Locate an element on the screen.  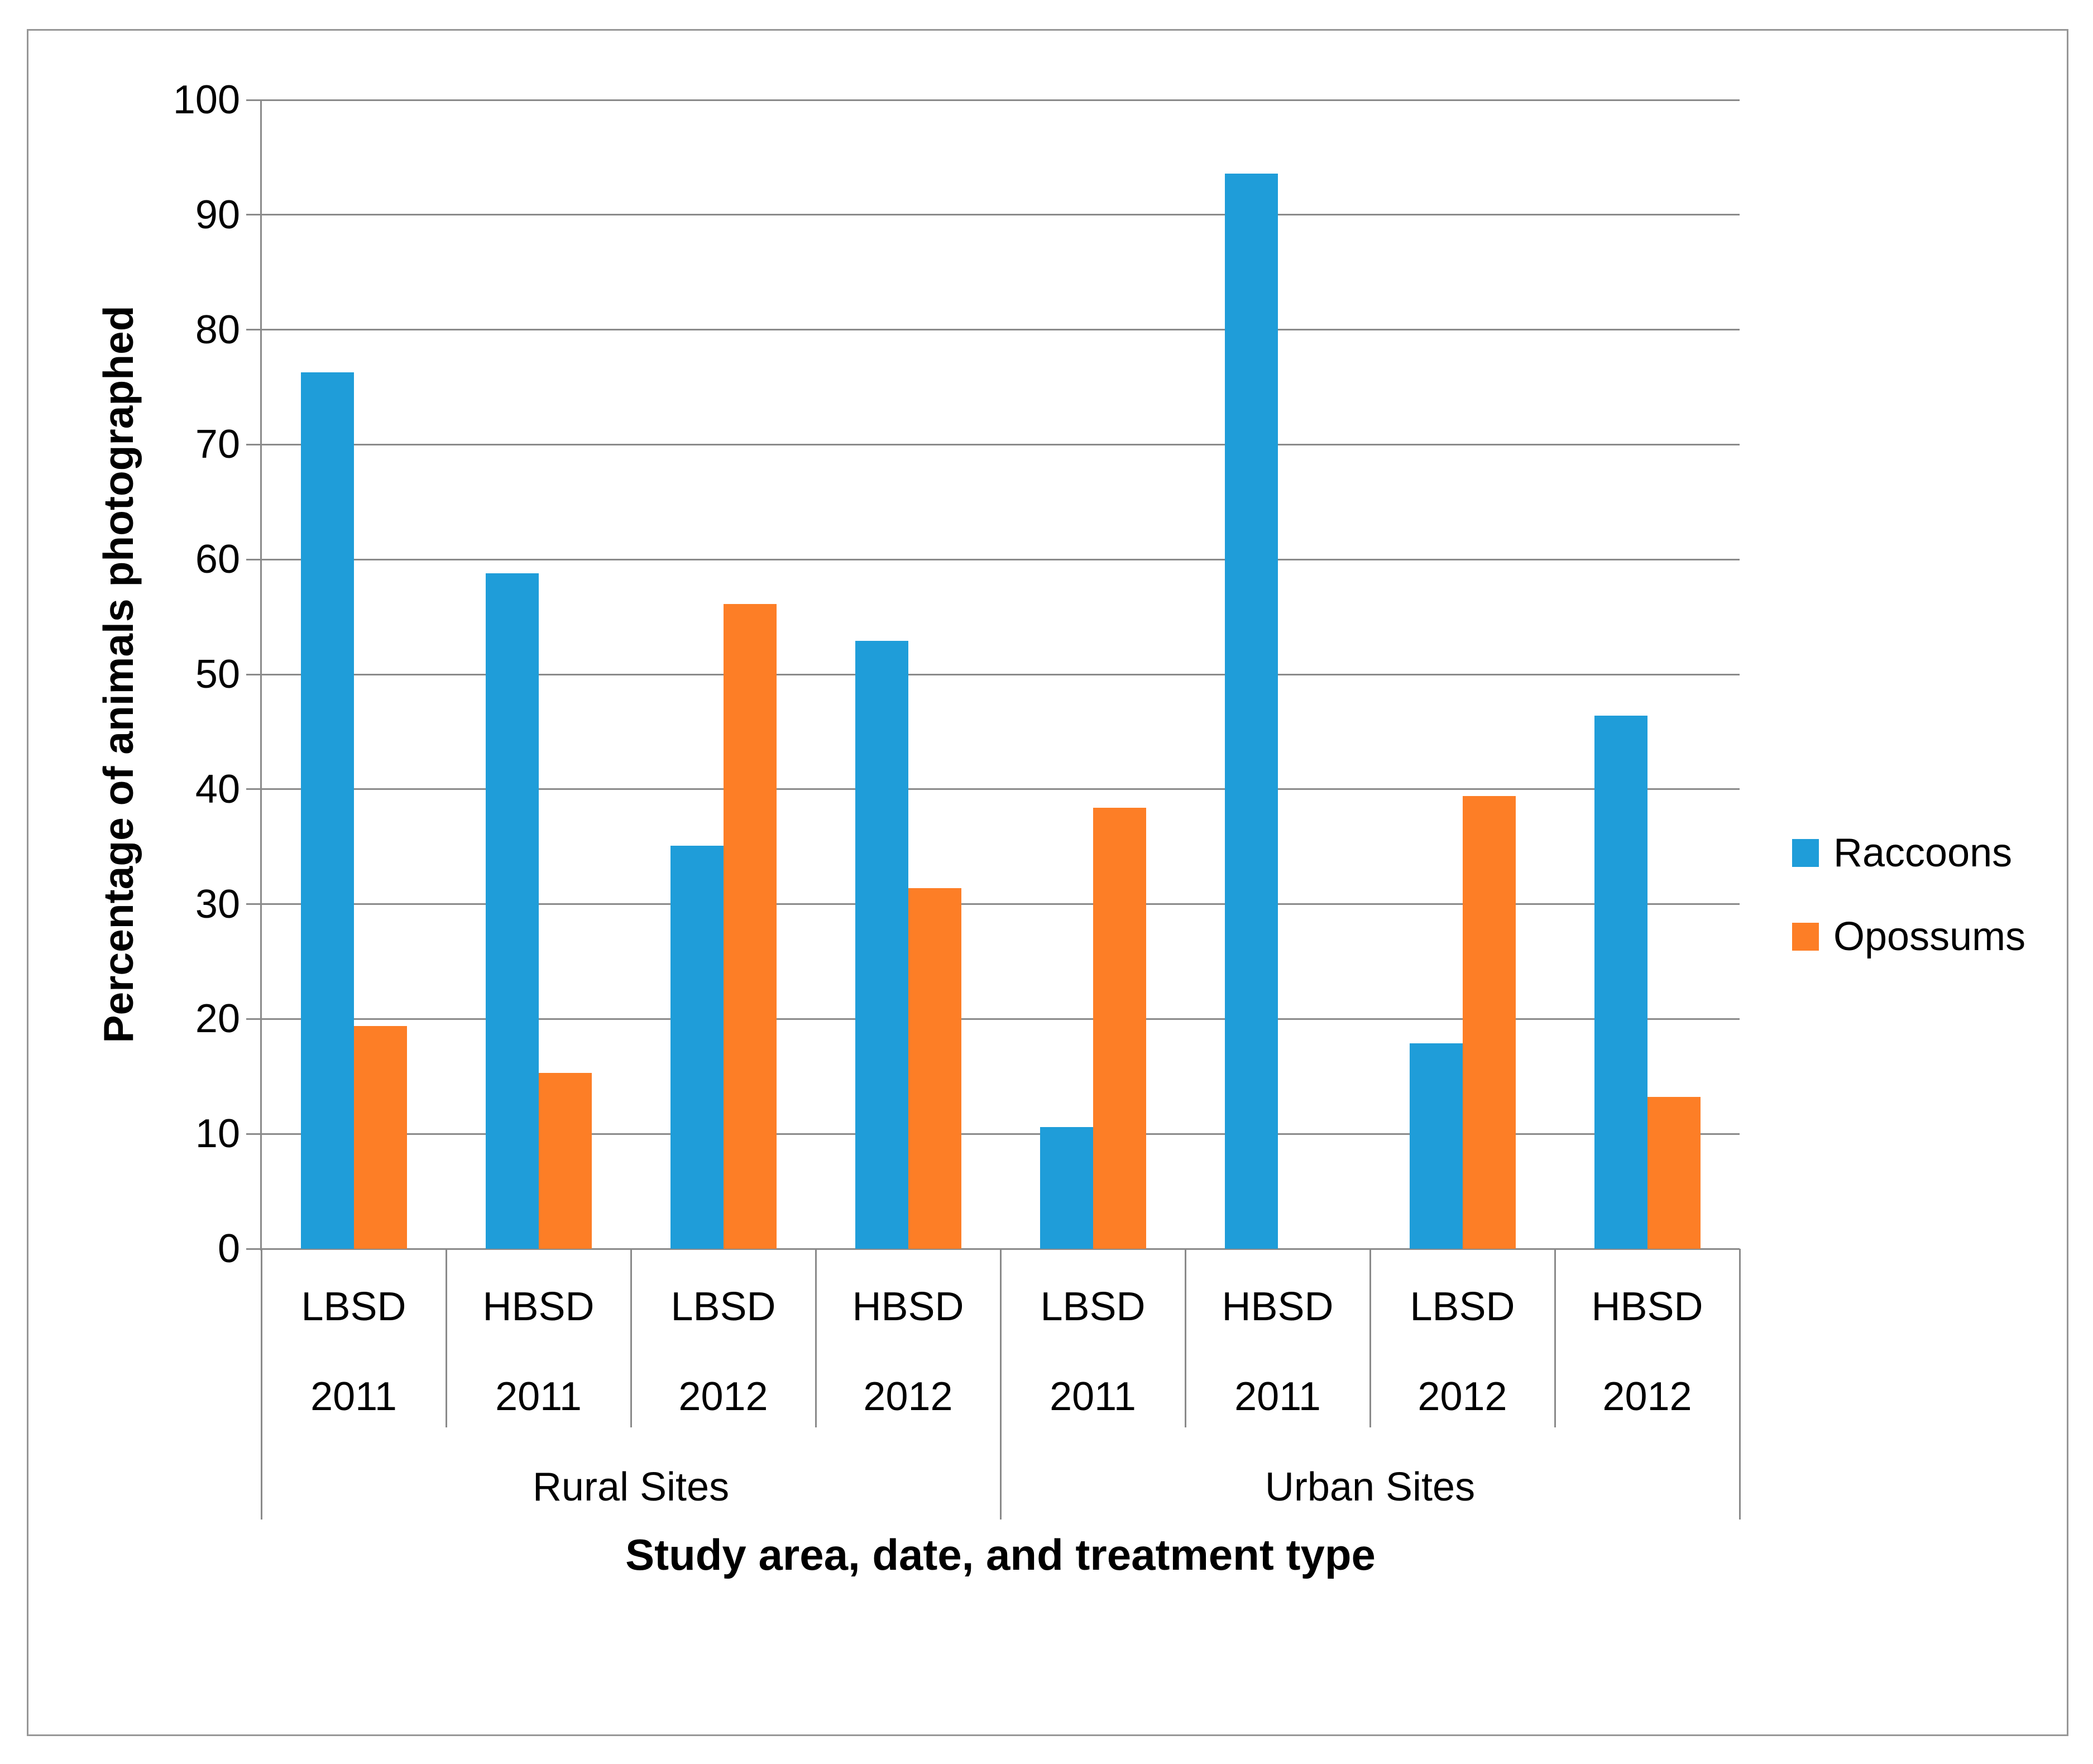
y-axis-line is located at coordinates (261, 675).